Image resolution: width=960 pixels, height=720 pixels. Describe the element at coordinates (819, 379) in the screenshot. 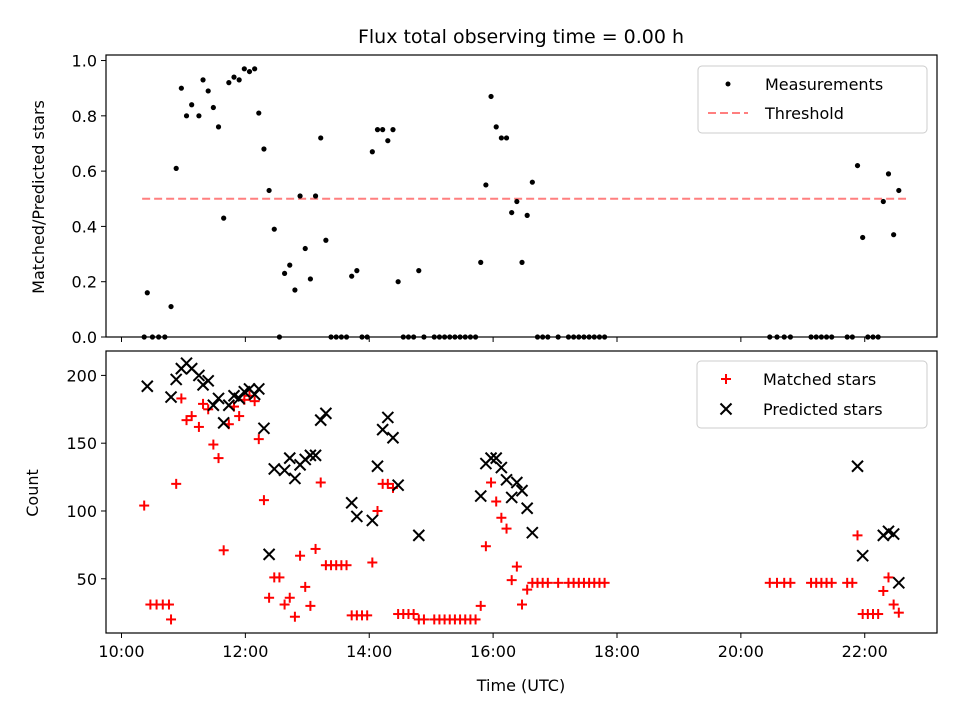

I see `legend-matched-label: Matched stars` at that location.